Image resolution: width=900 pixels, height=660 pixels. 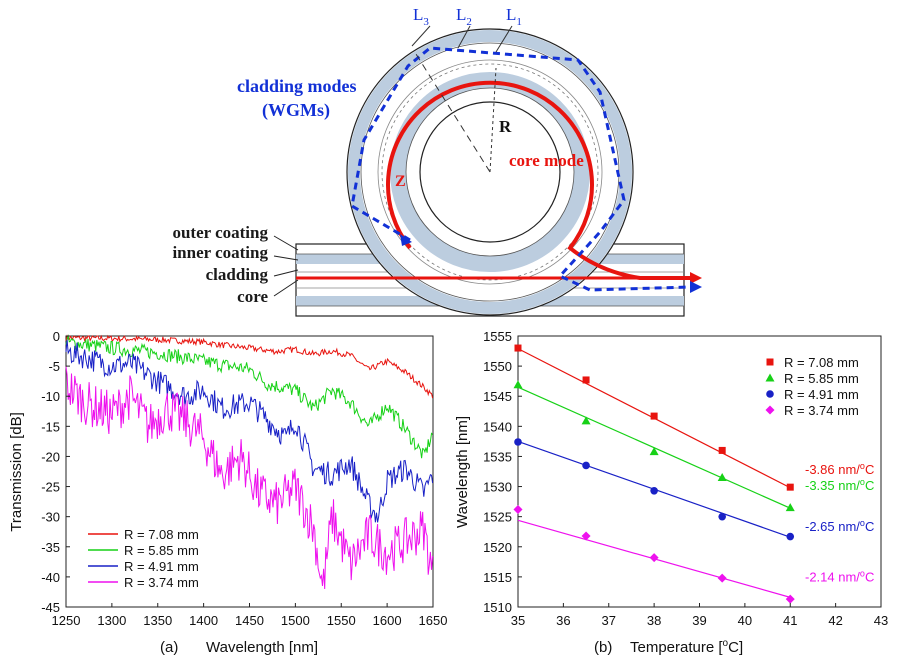 What do you see at coordinates (563, 620) in the screenshot?
I see `chart-b-x-tick-label: 36` at bounding box center [563, 620].